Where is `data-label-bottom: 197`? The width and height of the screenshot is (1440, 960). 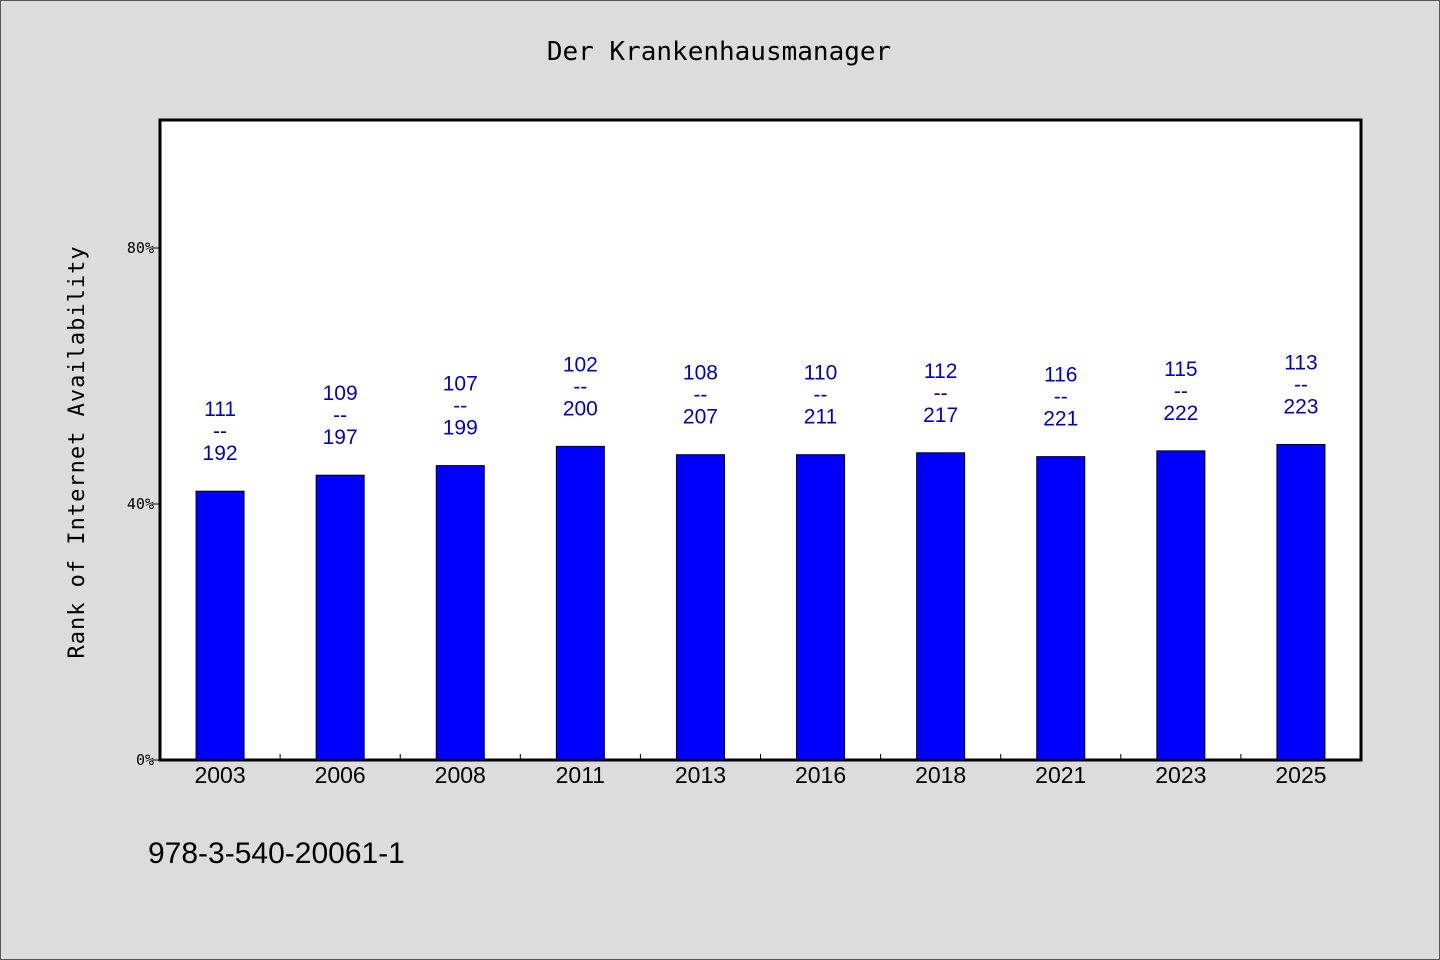 data-label-bottom: 197 is located at coordinates (340, 437).